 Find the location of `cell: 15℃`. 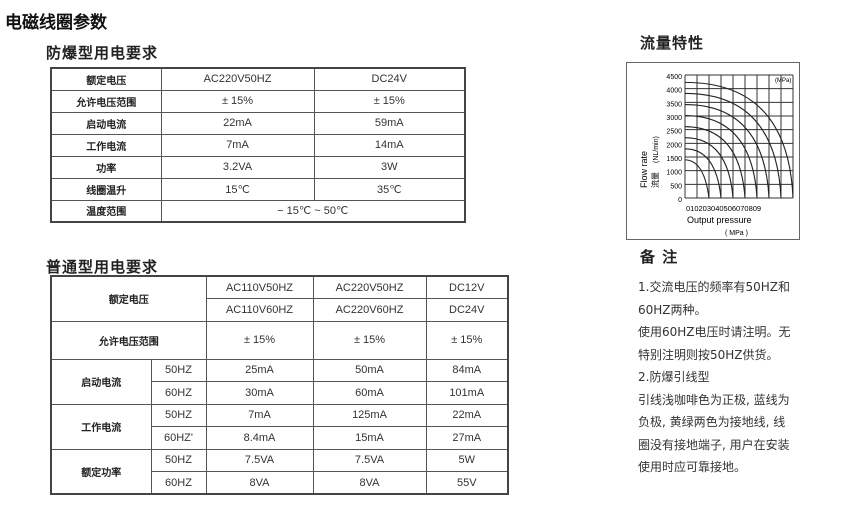

cell: 15℃ is located at coordinates (237, 189).